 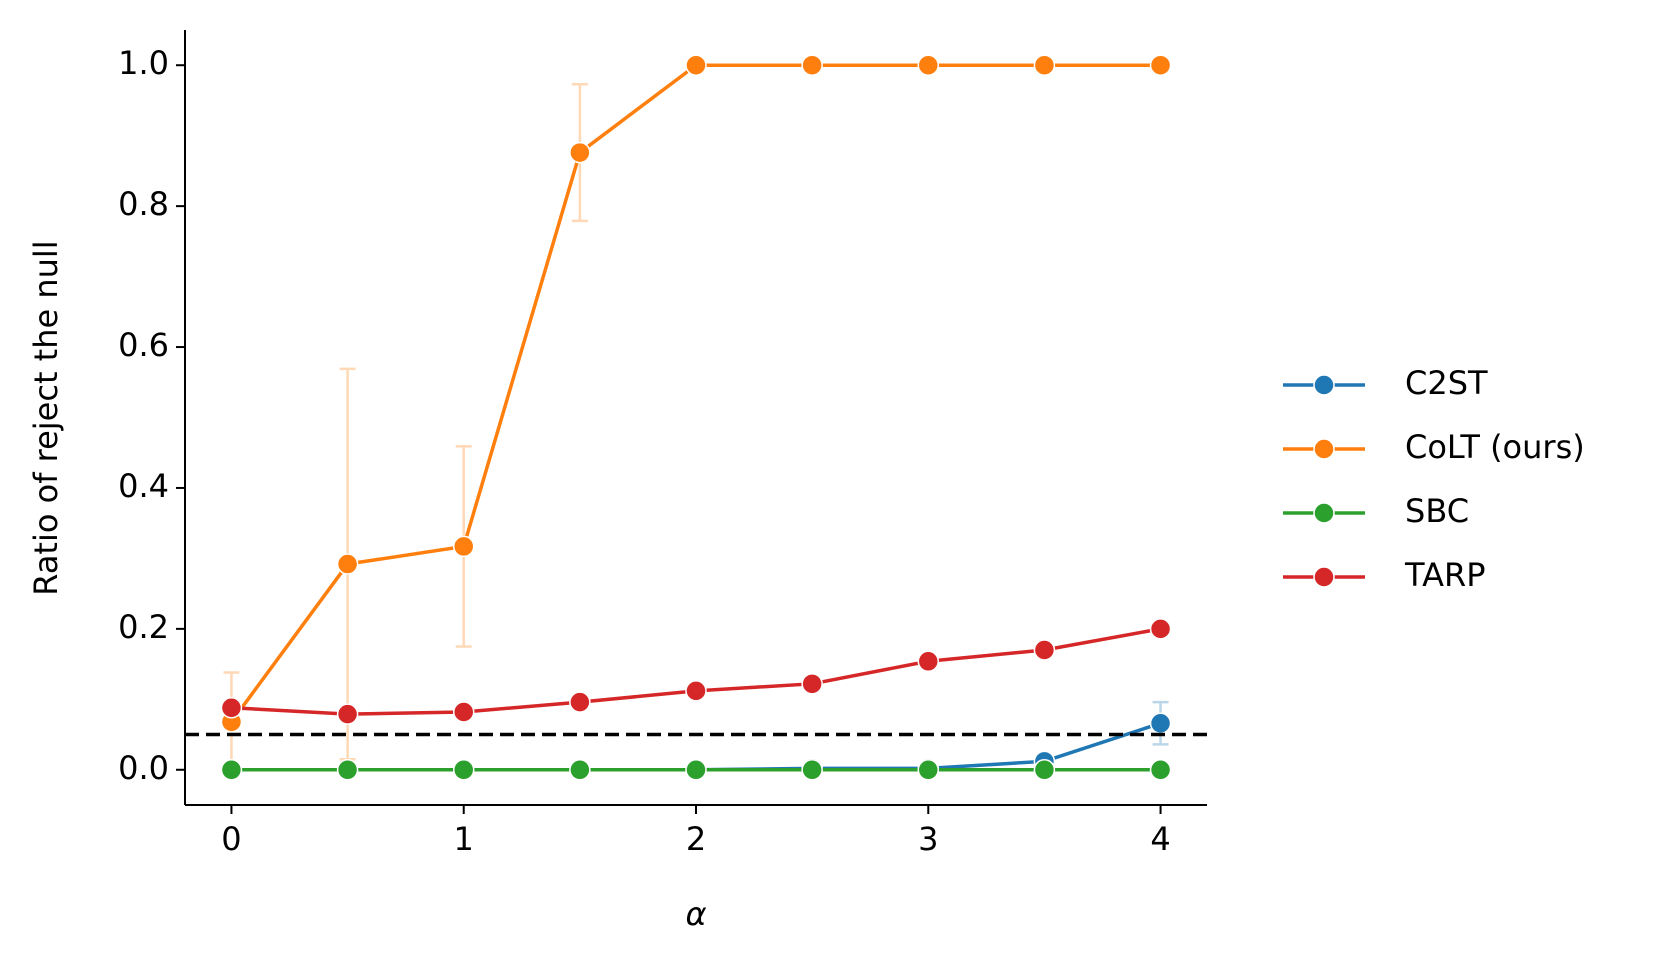 What do you see at coordinates (143, 768) in the screenshot?
I see `y-tick-label: 0.0` at bounding box center [143, 768].